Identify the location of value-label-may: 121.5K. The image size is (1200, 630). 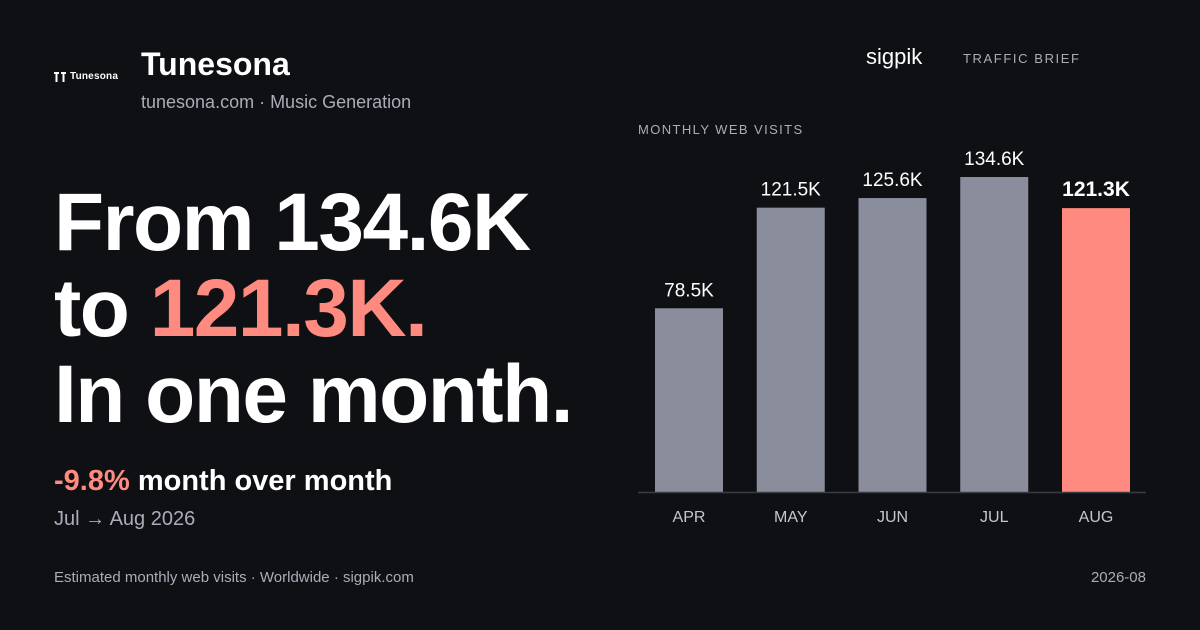
(791, 190).